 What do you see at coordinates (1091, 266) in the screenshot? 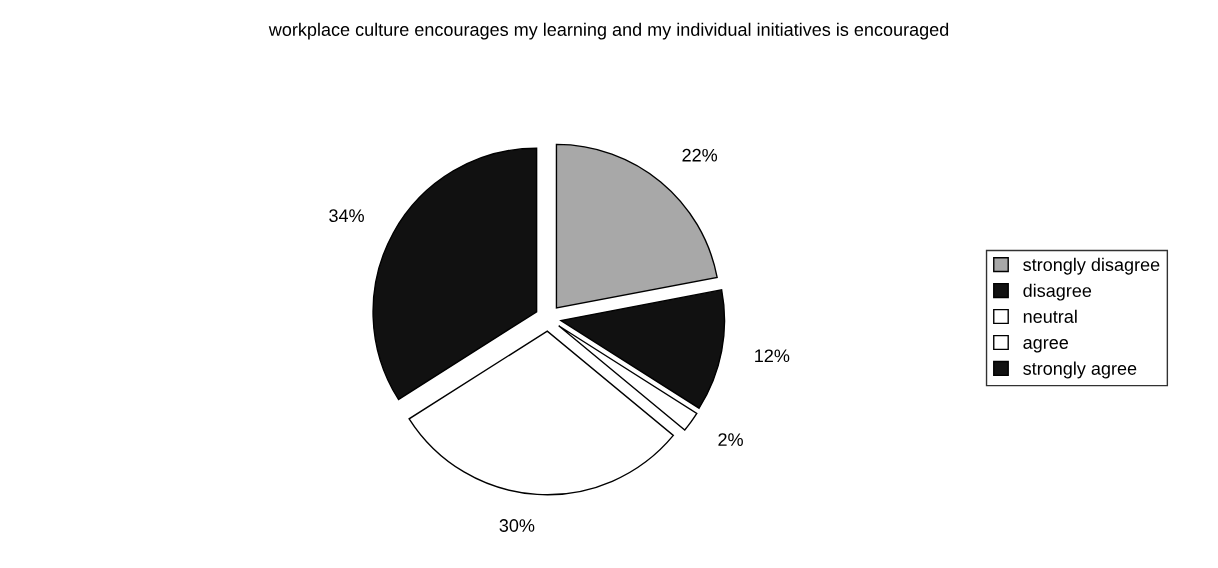
I see `legend-label: strongly disagree` at bounding box center [1091, 266].